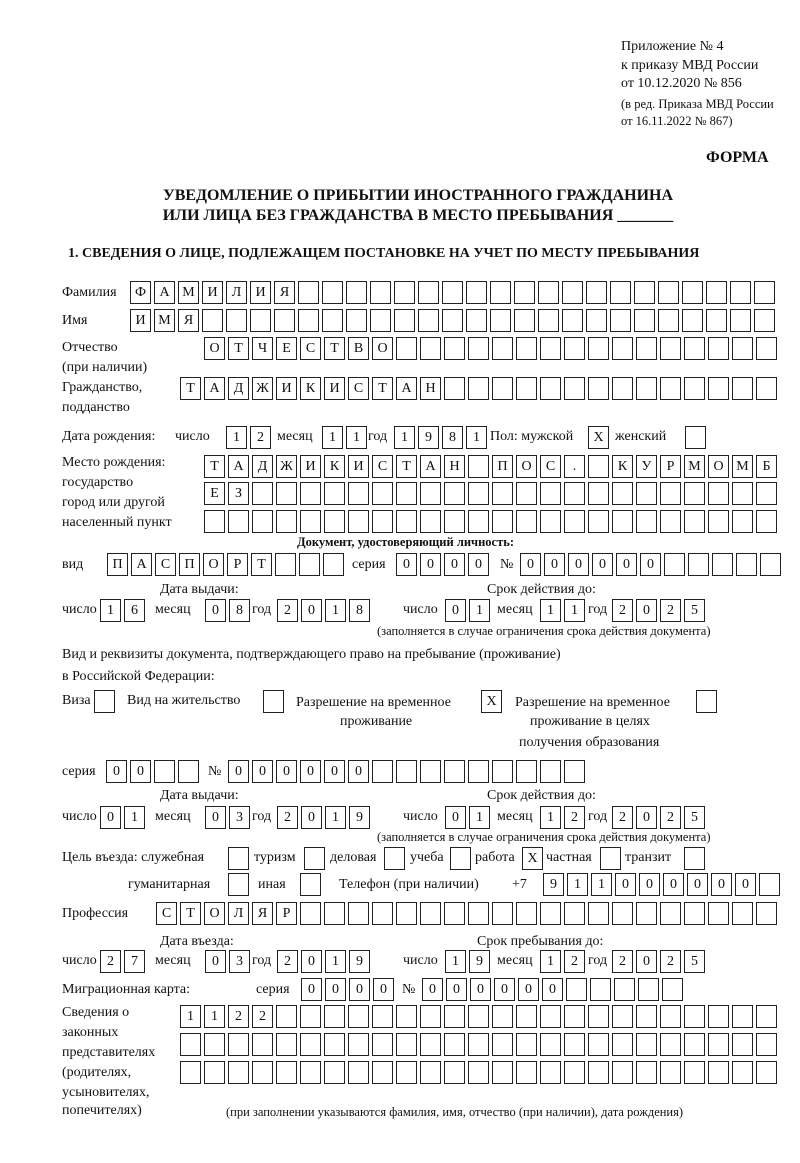 Image resolution: width=800 pixels, height=1163 pixels. I want to click on stay-valid-month-cell: 2, so click(574, 817).